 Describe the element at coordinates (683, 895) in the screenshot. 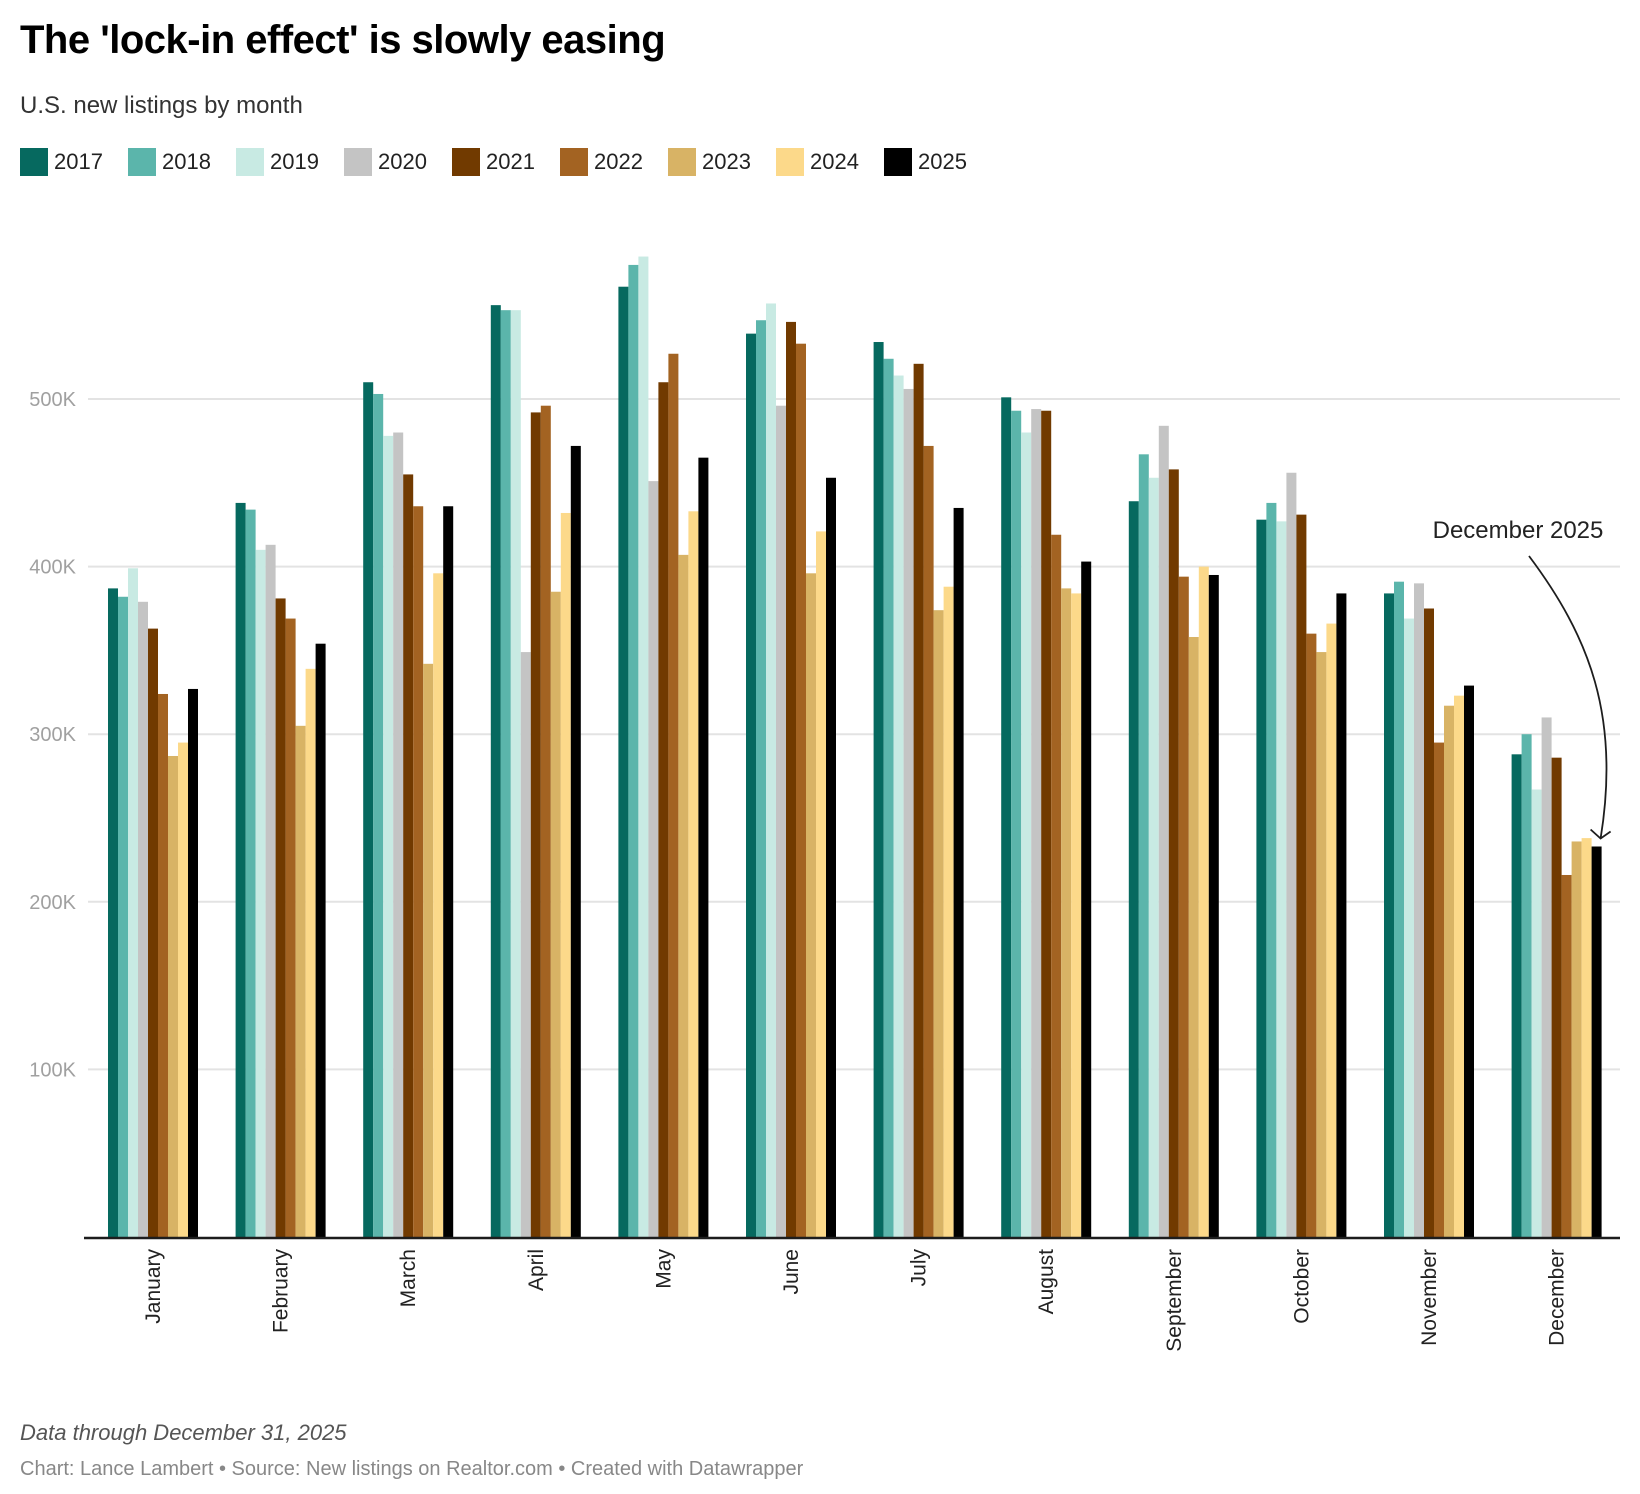

I see `bar-may-2023` at that location.